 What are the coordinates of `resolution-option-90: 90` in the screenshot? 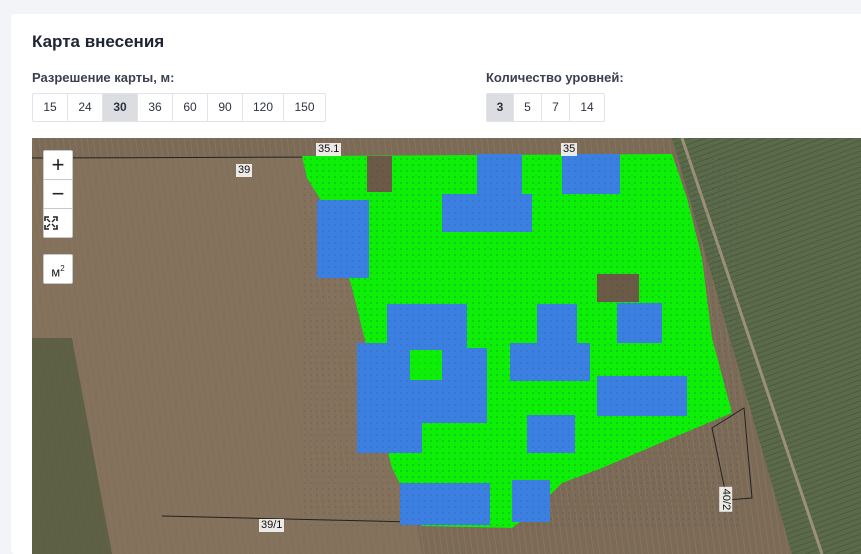 It's located at (225, 107).